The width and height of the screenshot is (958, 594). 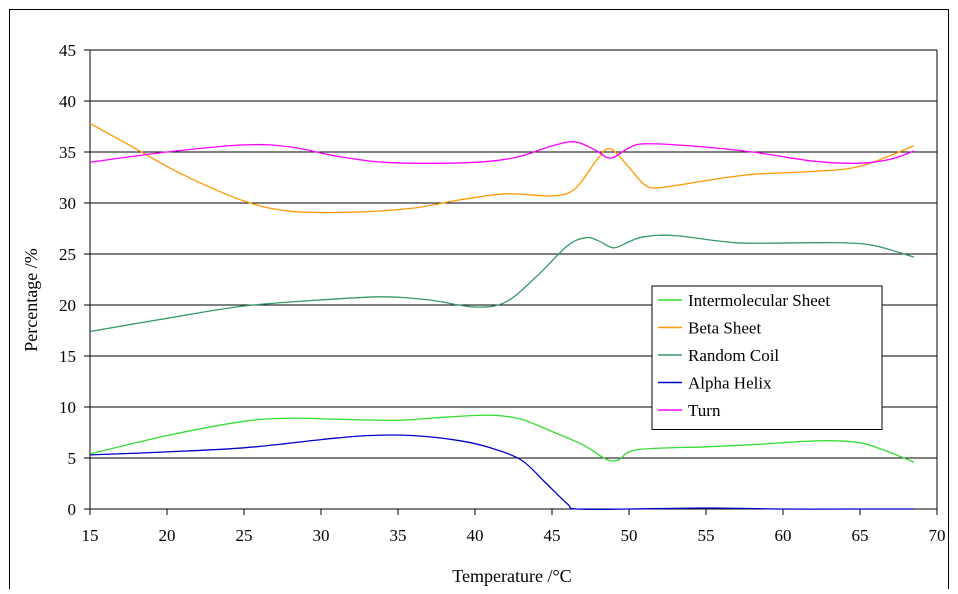 What do you see at coordinates (552, 535) in the screenshot?
I see `x-tick-label: 45` at bounding box center [552, 535].